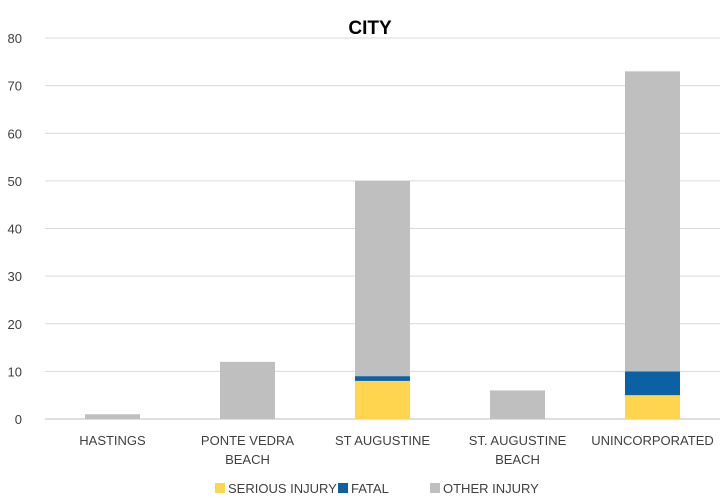 The width and height of the screenshot is (724, 498). What do you see at coordinates (15, 371) in the screenshot?
I see `y-tick-label: 10` at bounding box center [15, 371].